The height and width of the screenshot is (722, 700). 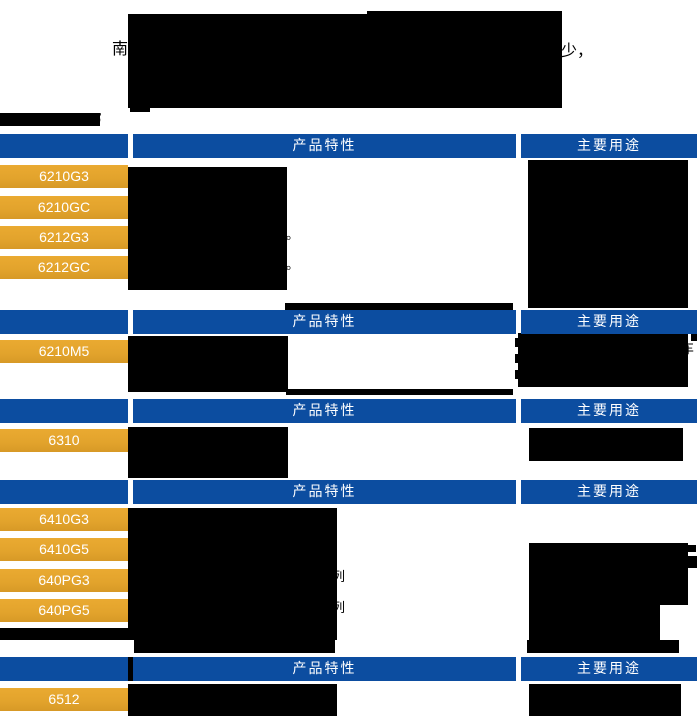 I want to click on table5-header-uses: 主要用途, so click(x=609, y=669).